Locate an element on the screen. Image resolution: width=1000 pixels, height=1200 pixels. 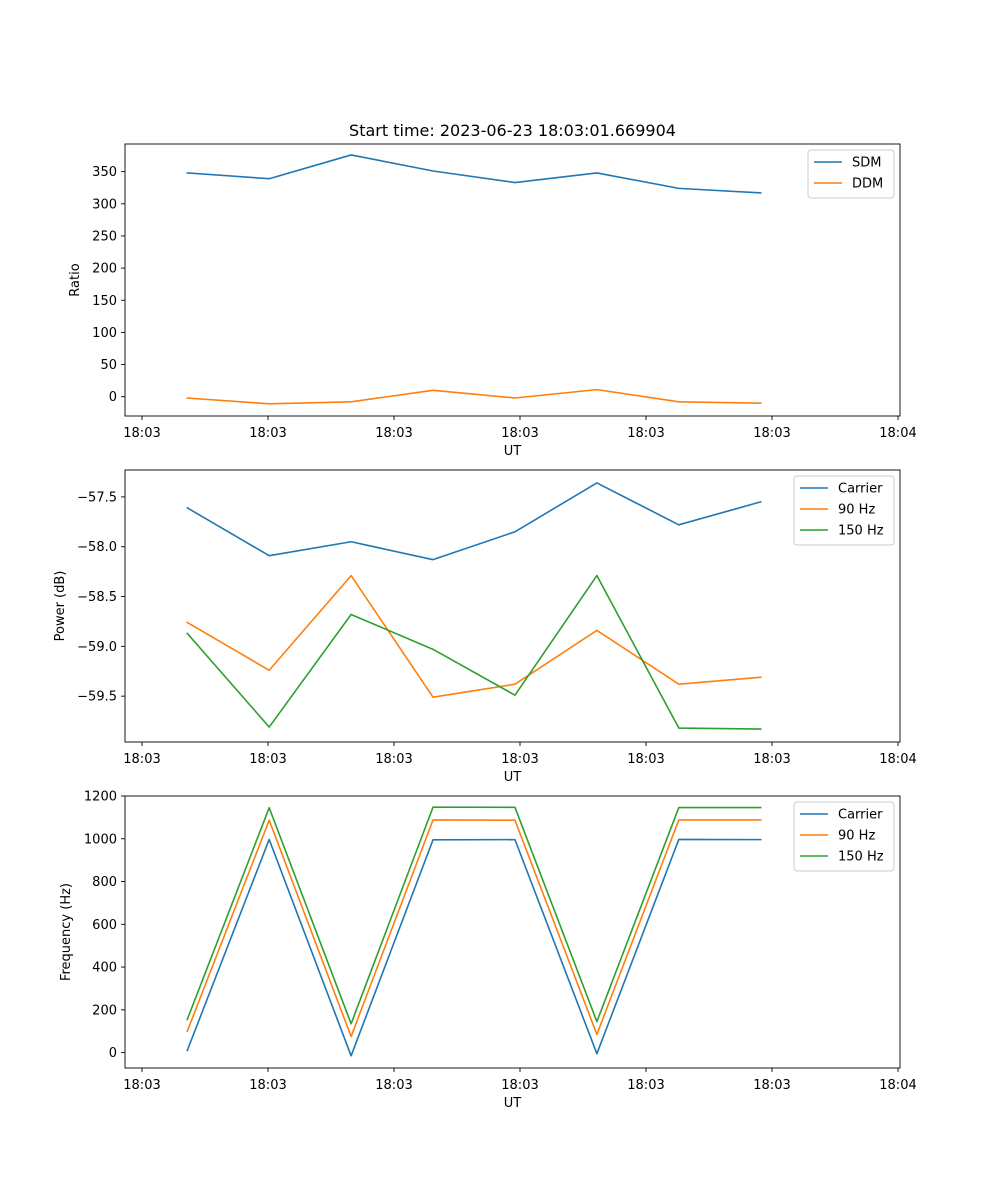
y-tick-label: −59.5 is located at coordinates (97, 697).